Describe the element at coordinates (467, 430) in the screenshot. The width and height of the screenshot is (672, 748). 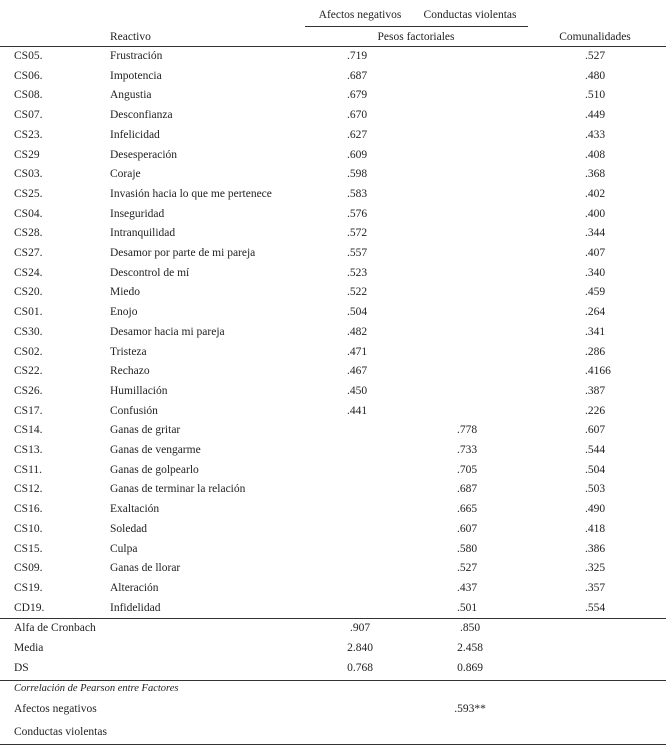
I see `loading-factor2: .778` at that location.